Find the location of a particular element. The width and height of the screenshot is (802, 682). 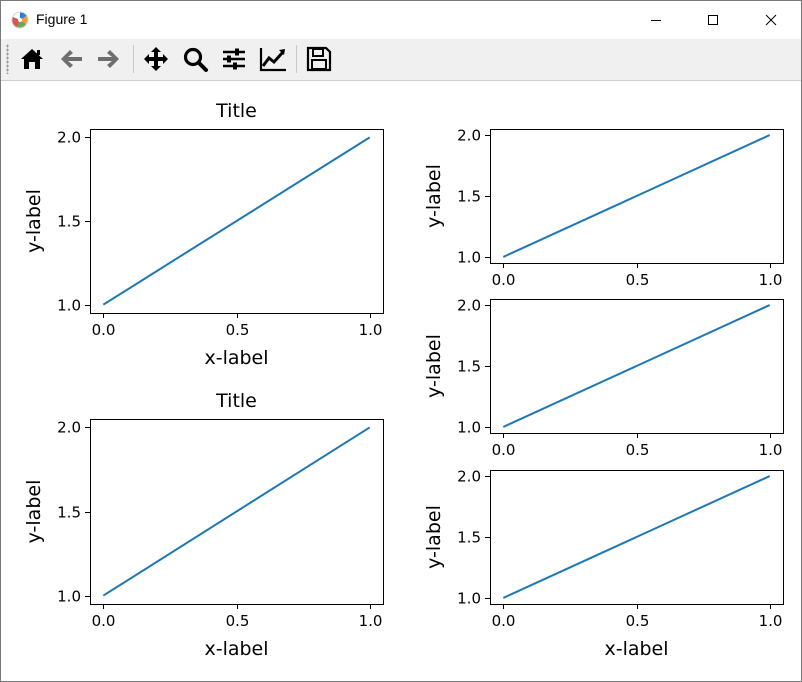

customize-button is located at coordinates (273, 59).